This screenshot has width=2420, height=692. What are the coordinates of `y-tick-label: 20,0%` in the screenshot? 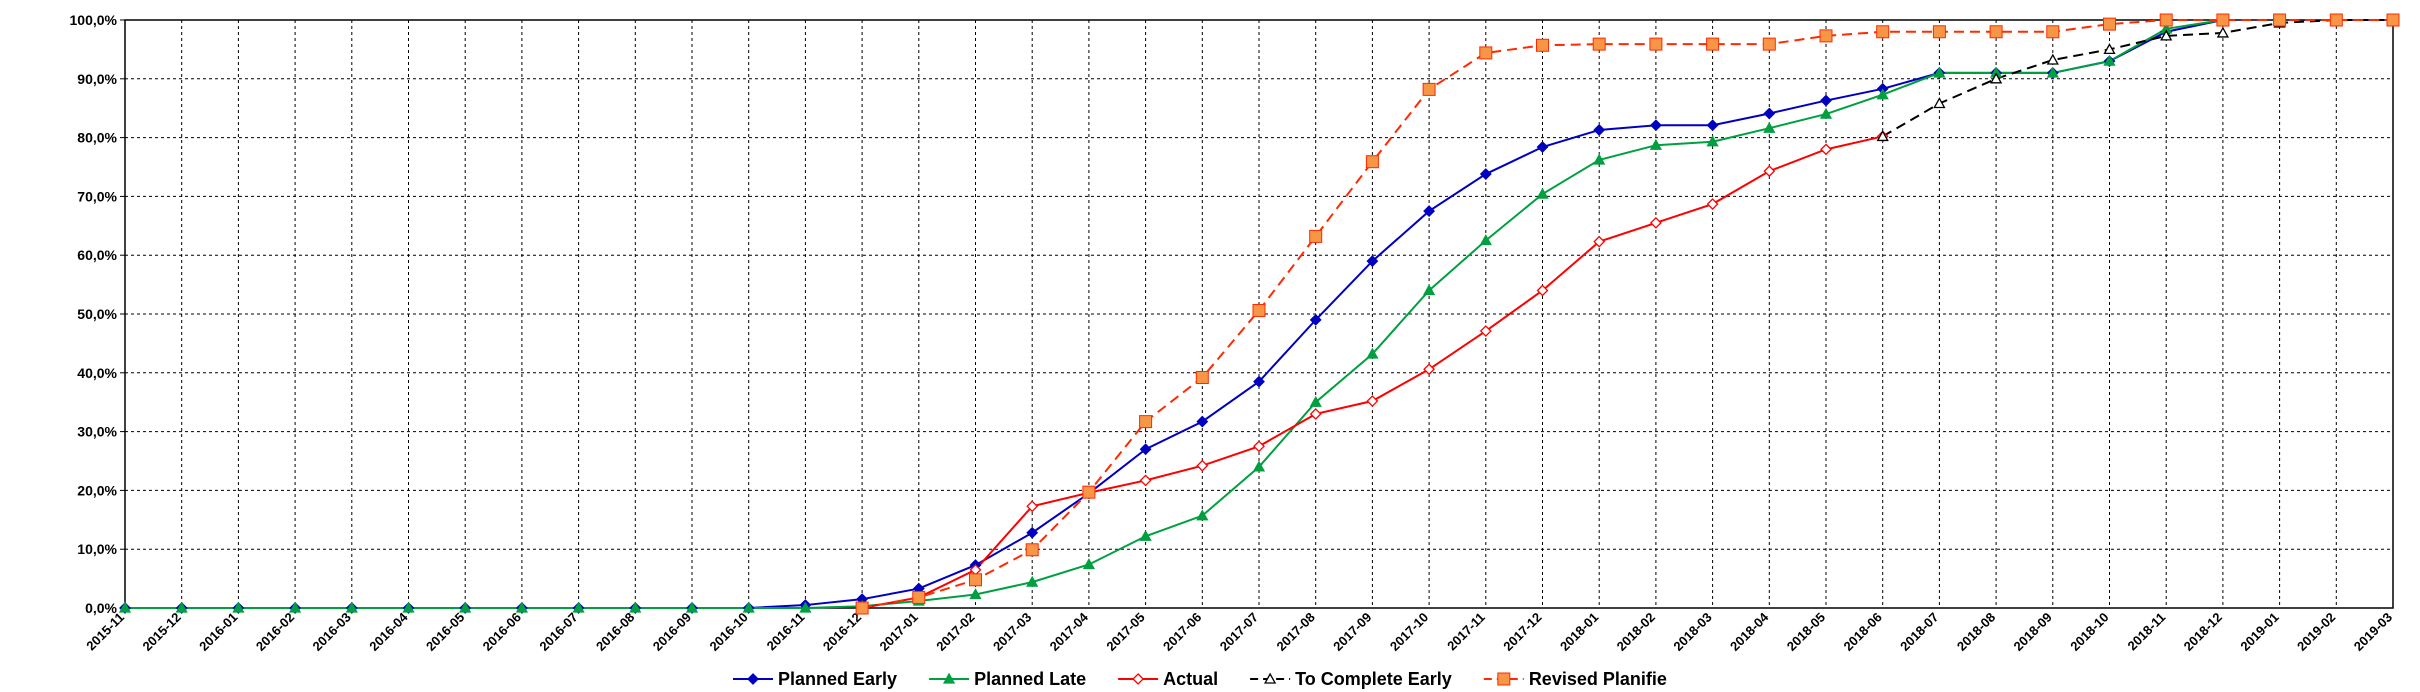 It's located at (97, 490).